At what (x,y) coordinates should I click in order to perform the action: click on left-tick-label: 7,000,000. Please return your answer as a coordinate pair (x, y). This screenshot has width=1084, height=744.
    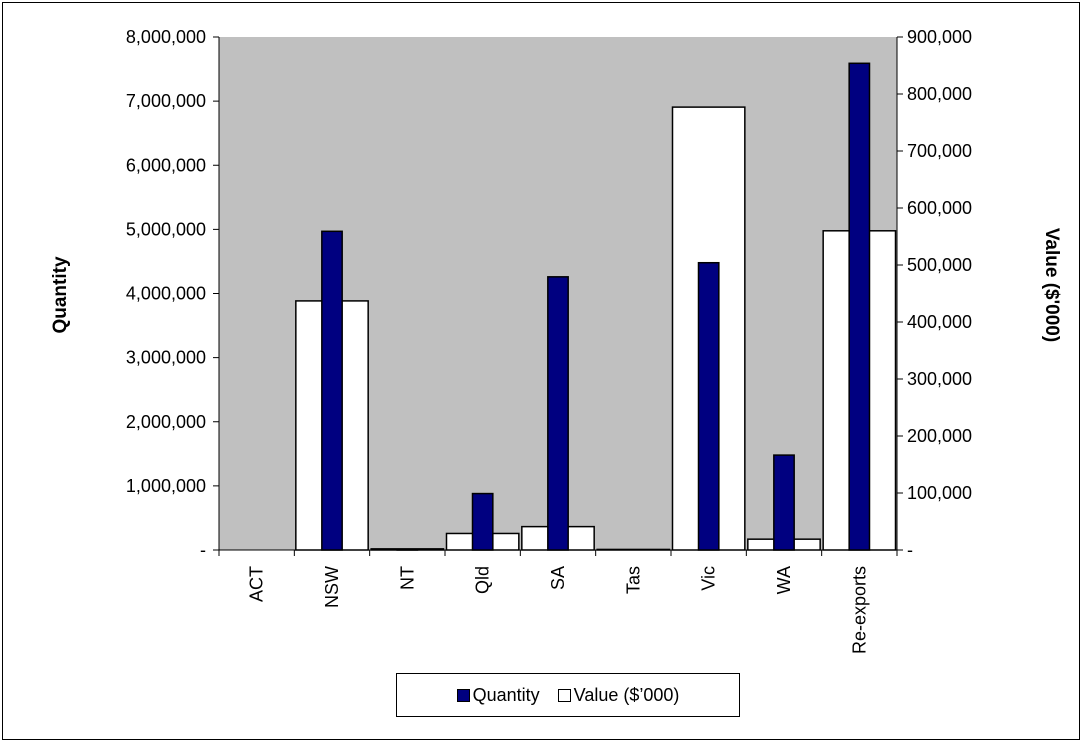
    Looking at the image, I should click on (166, 101).